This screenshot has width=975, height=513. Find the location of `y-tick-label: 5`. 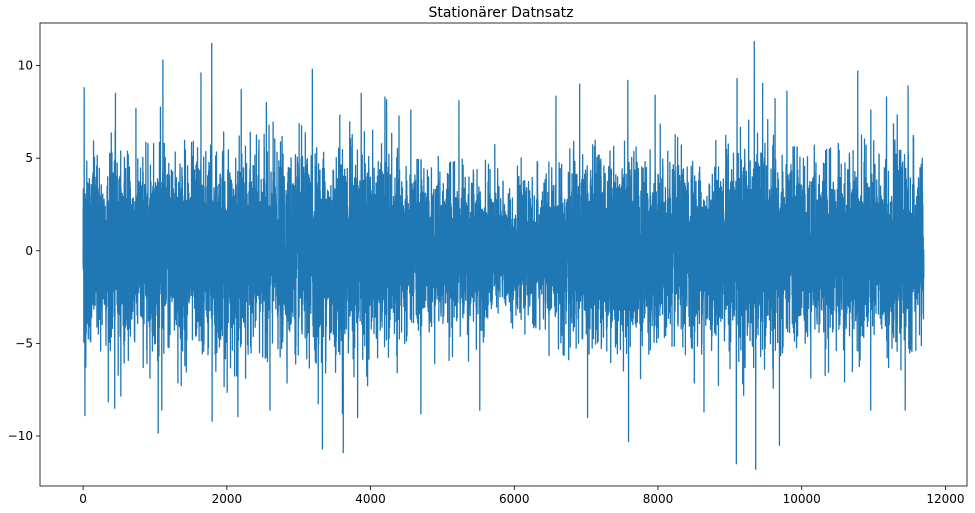

y-tick-label: 5 is located at coordinates (29, 158).